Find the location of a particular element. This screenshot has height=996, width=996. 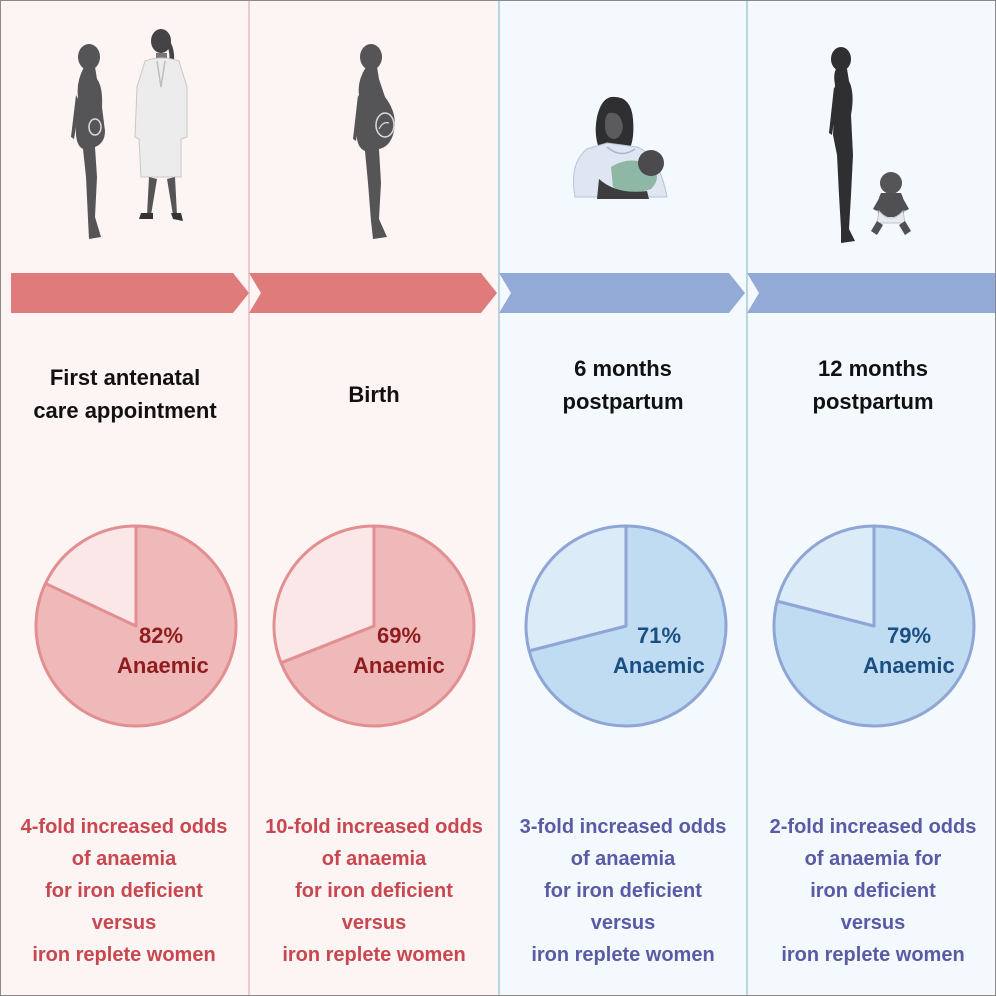

pregnant-woman-and-doctor-icon is located at coordinates (129, 134).